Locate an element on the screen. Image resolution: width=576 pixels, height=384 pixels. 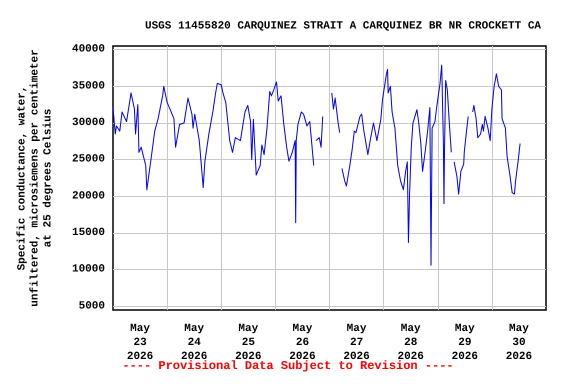
y-tick-label: 30000 is located at coordinates (88, 123).